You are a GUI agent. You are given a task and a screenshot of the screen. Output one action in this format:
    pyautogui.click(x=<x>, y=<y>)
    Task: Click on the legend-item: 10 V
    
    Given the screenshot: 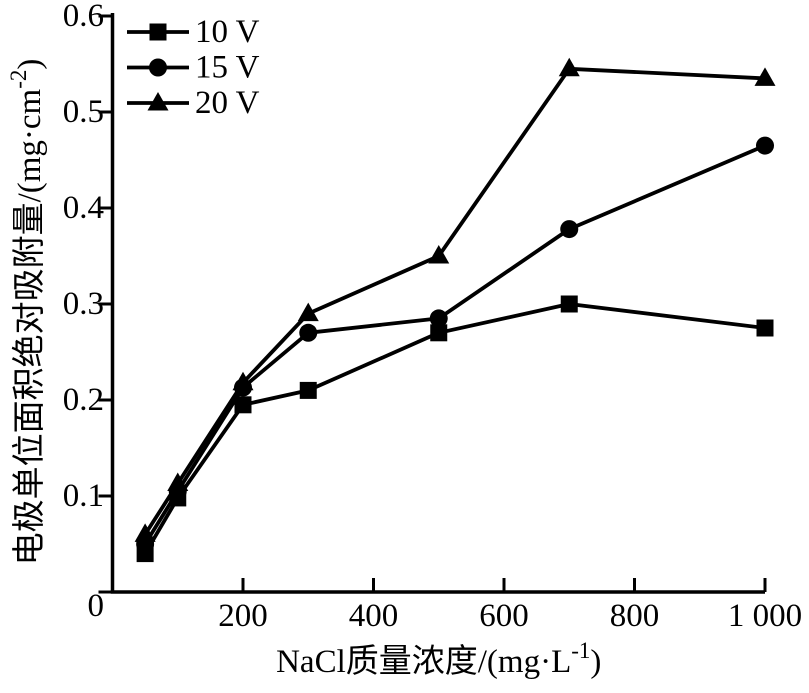 What is the action you would take?
    pyautogui.click(x=193, y=32)
    